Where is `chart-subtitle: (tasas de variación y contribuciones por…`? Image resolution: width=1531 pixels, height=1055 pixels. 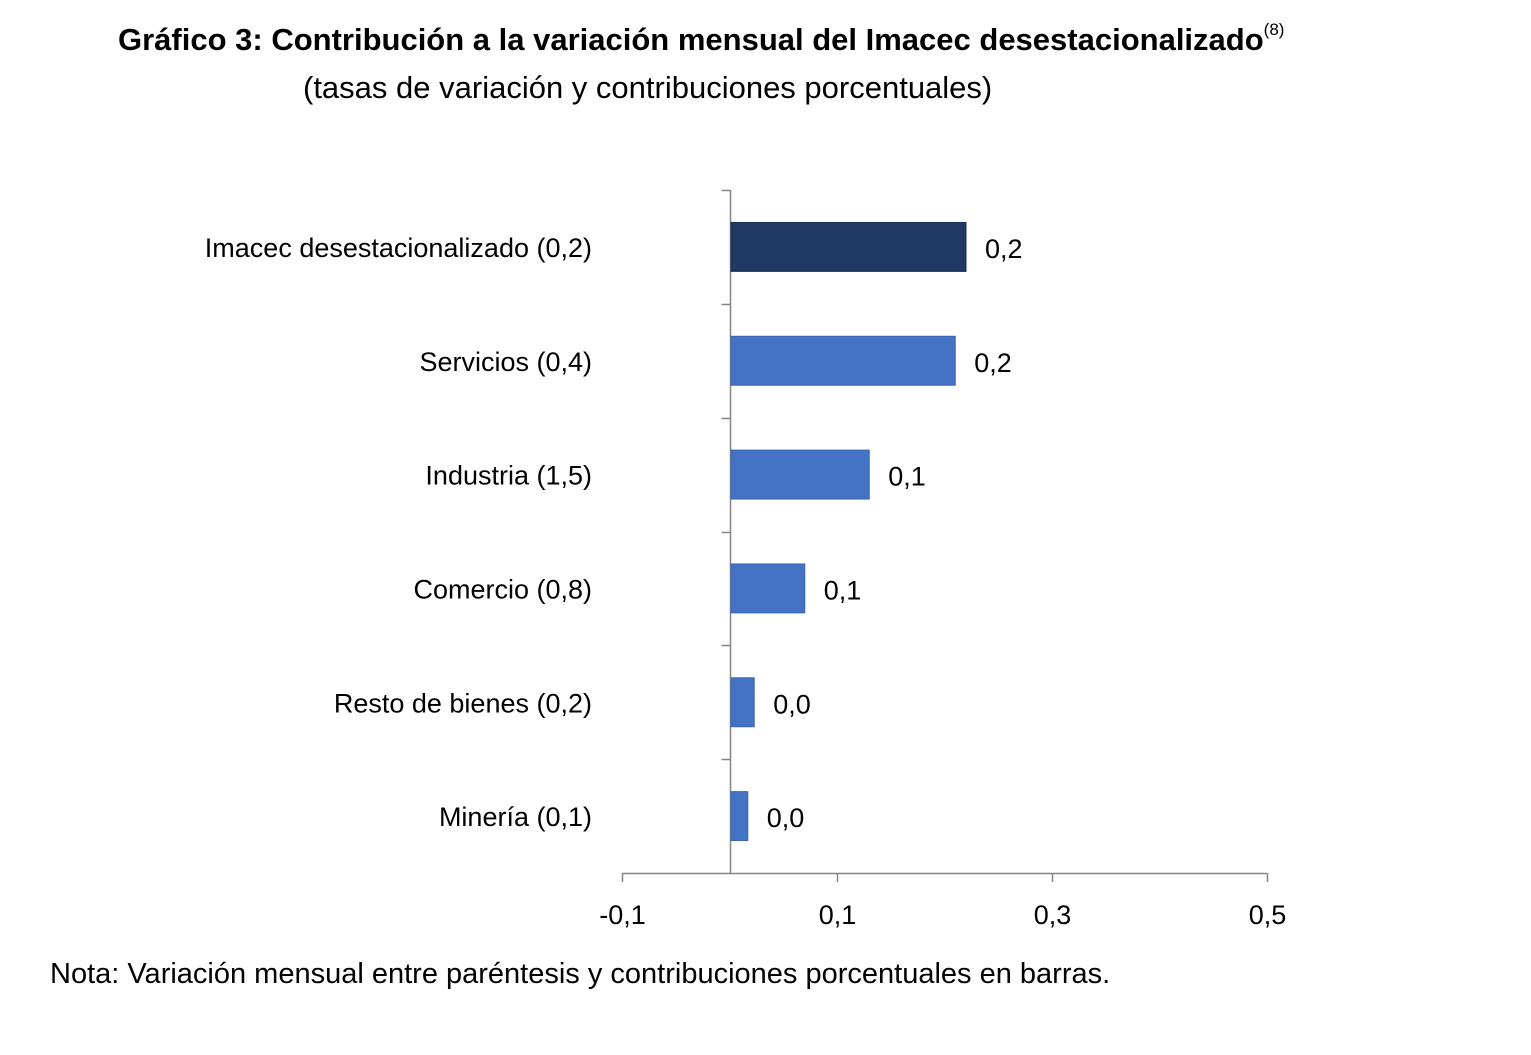 chart-subtitle: (tasas de variación y contribuciones por… is located at coordinates (648, 87).